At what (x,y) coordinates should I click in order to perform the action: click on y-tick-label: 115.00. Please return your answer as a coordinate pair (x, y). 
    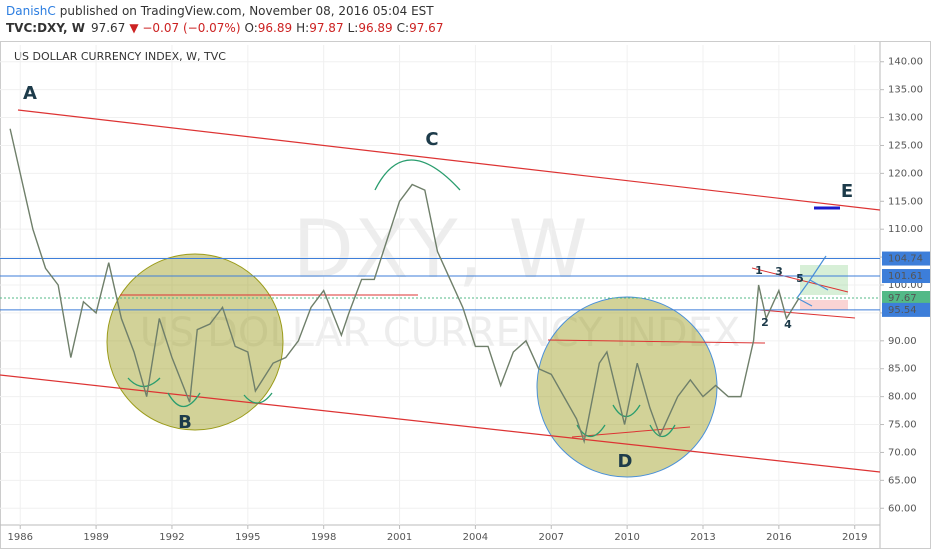
    Looking at the image, I should click on (905, 201).